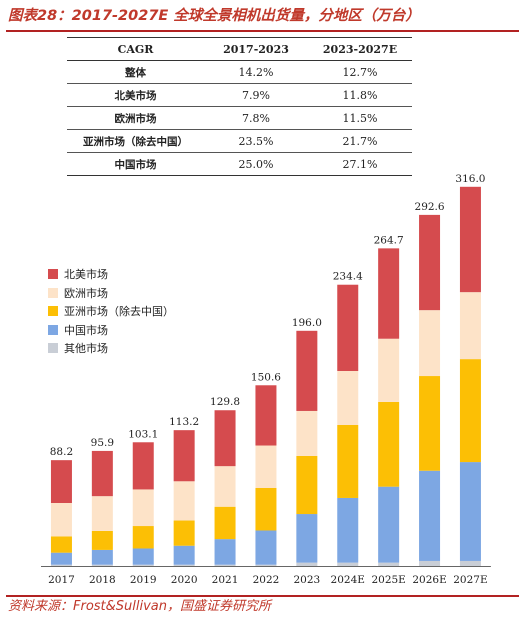 This screenshot has width=525, height=618. I want to click on row-label: 欧洲市场, so click(135, 118).